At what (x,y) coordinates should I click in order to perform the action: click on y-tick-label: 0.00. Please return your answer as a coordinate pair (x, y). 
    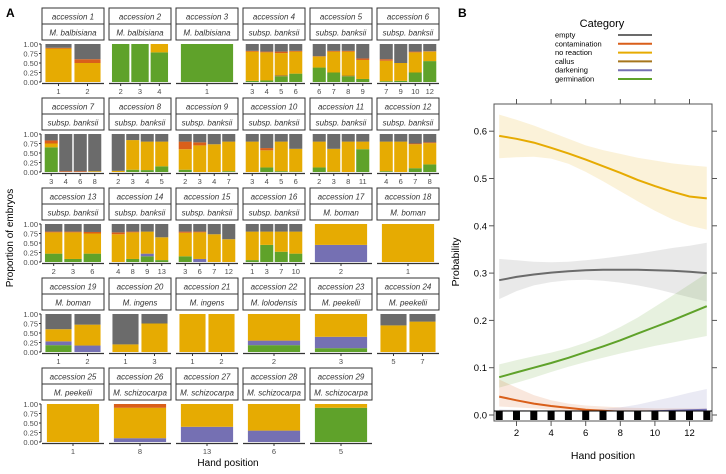
    Looking at the image, I should click on (30, 172).